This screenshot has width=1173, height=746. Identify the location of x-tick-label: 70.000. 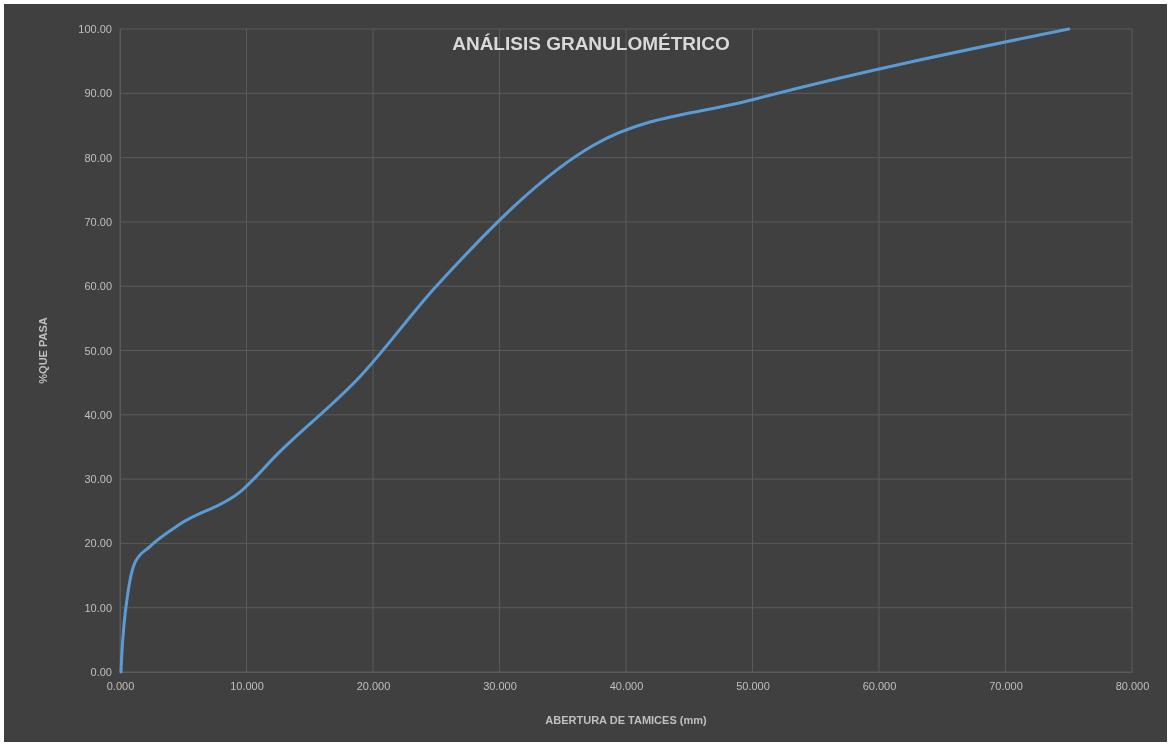
(1006, 685).